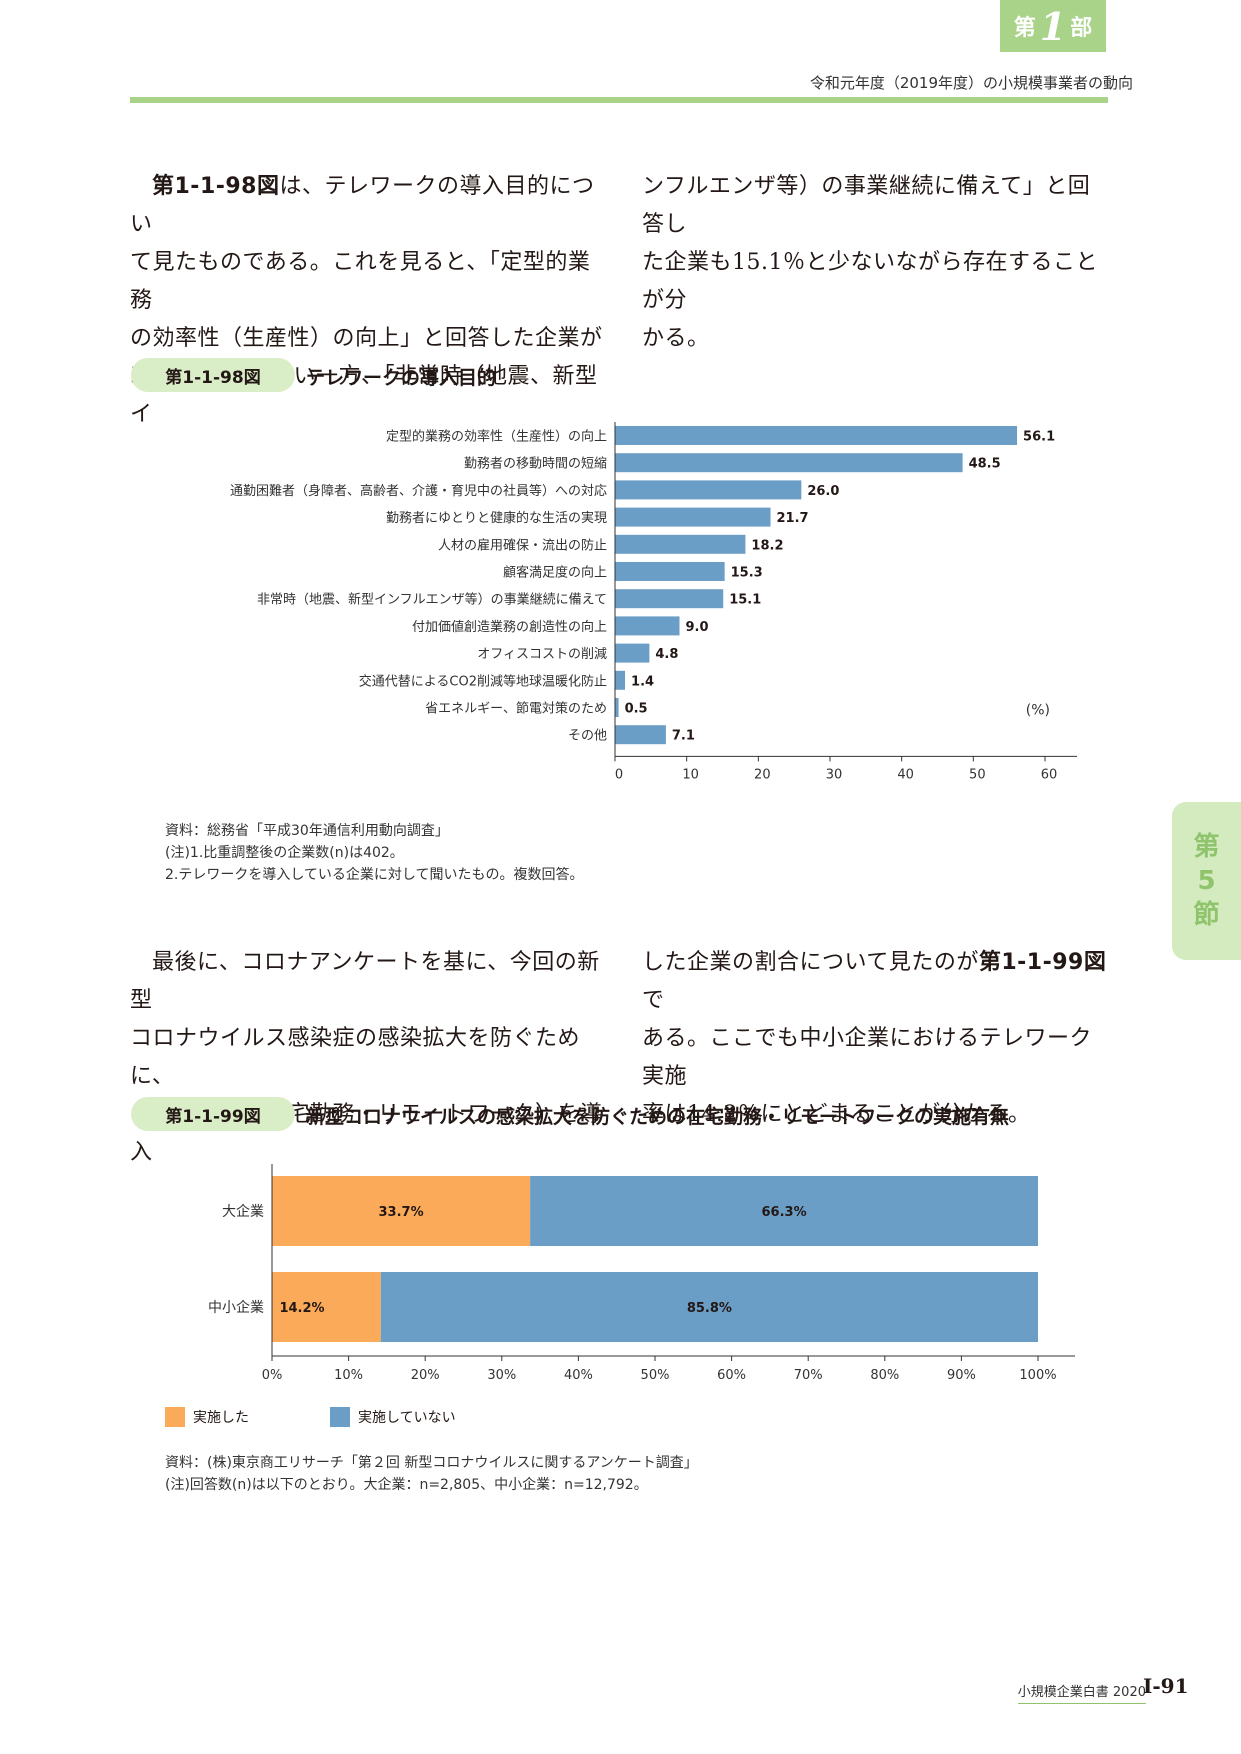 This screenshot has width=1241, height=1754. Describe the element at coordinates (884, 1375) in the screenshot. I see `x-tick-label: 80%` at that location.